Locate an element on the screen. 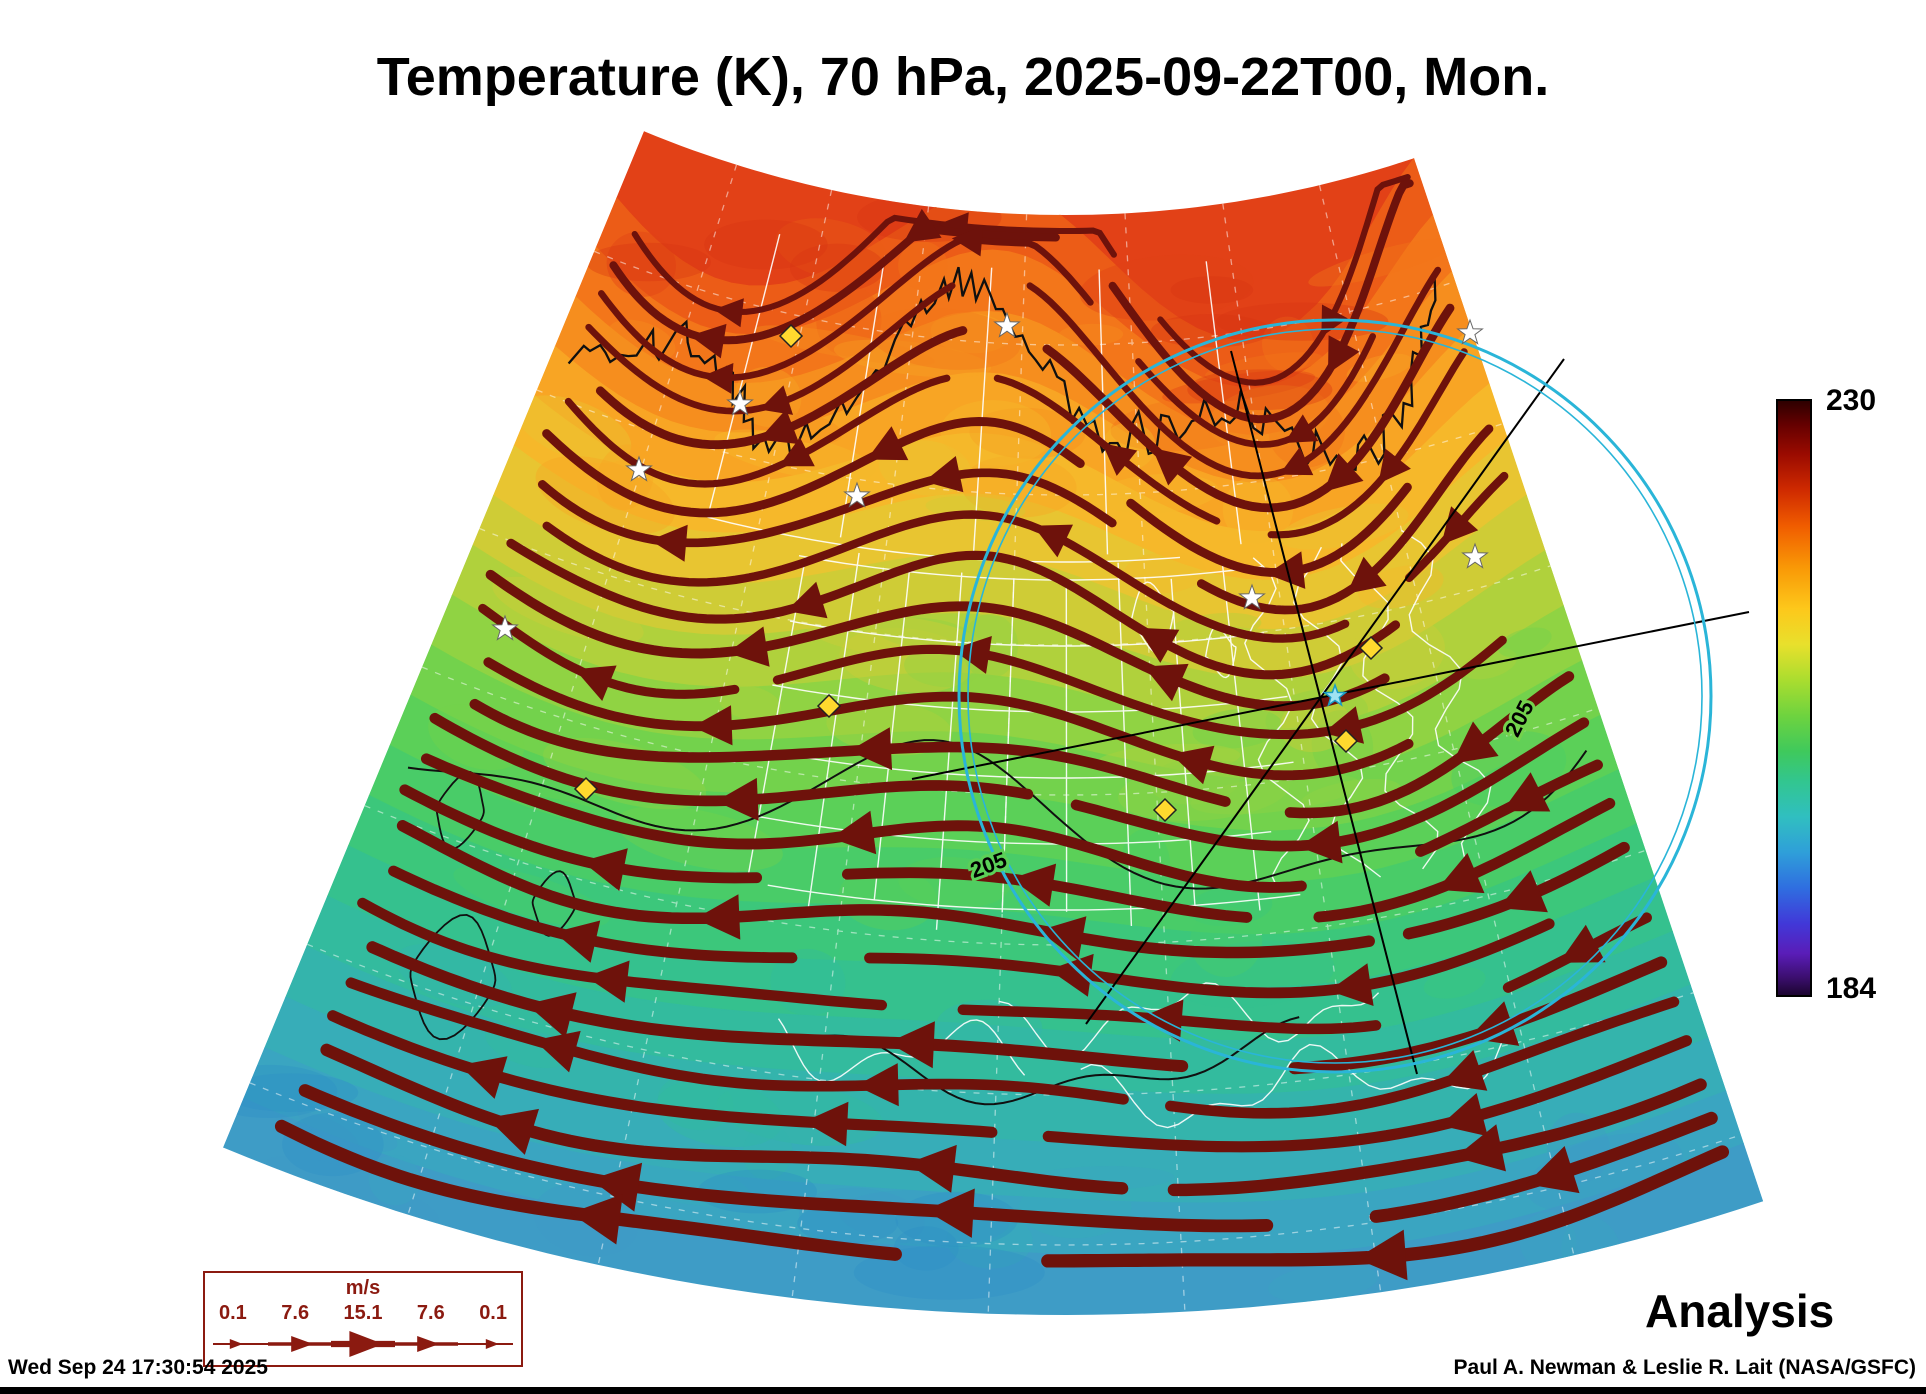 This screenshot has height=1394, width=1926. wind-speed-legend: m/s 0.1 7.6 15.1 7.6 0.1 is located at coordinates (363, 1319).